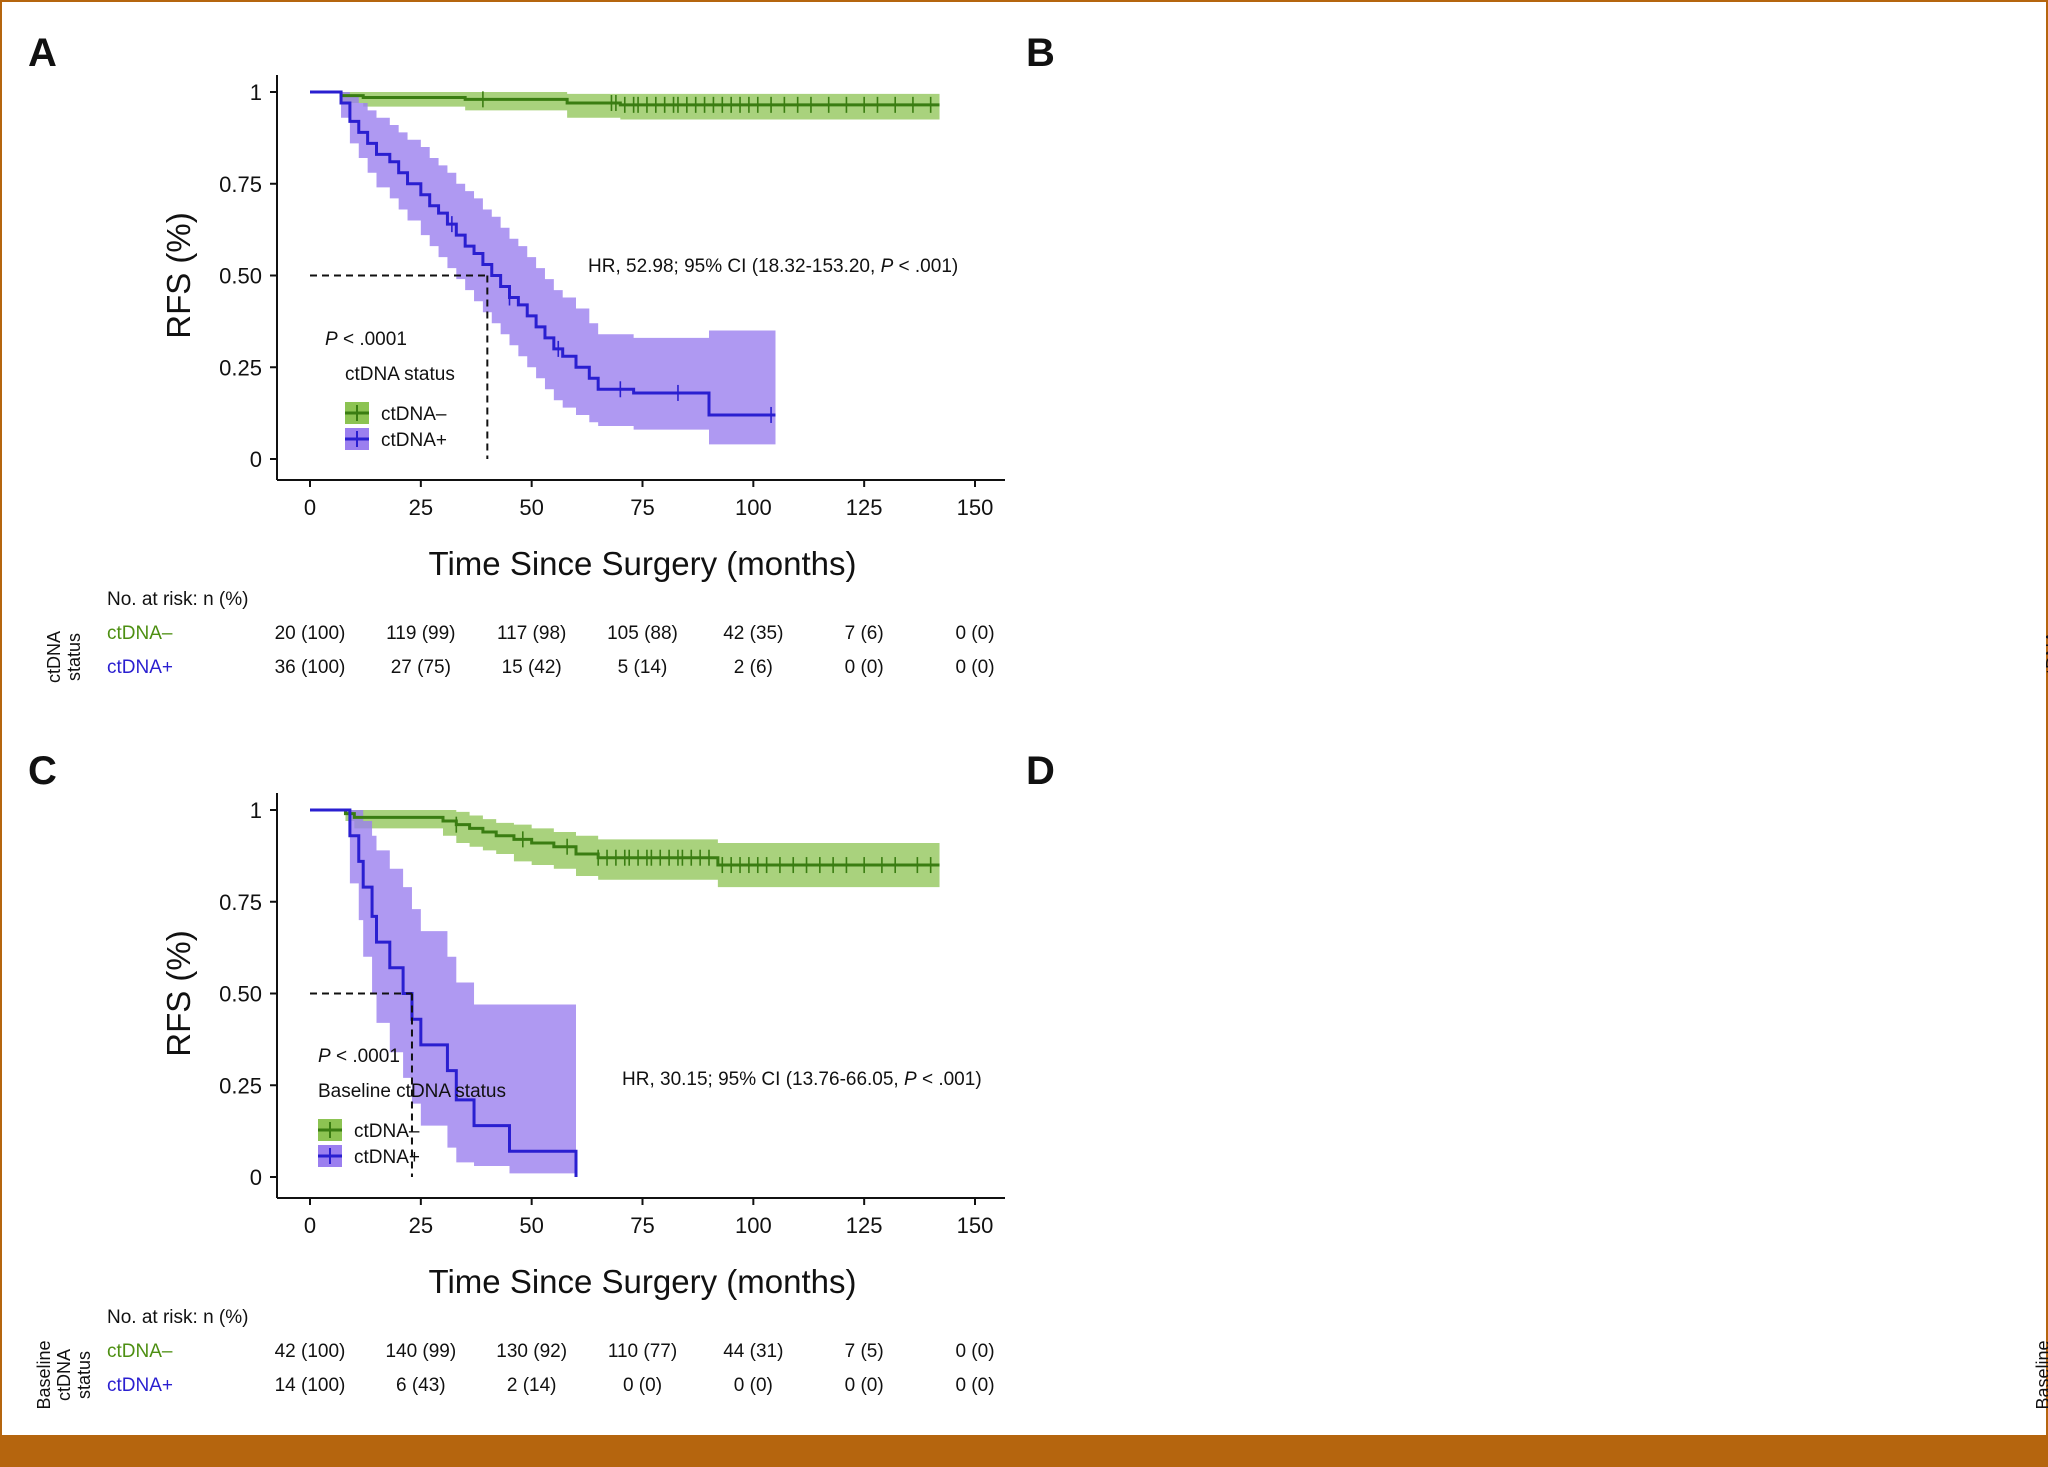 This screenshot has height=1467, width=2048. I want to click on risk-cell: 20 (100), so click(310, 633).